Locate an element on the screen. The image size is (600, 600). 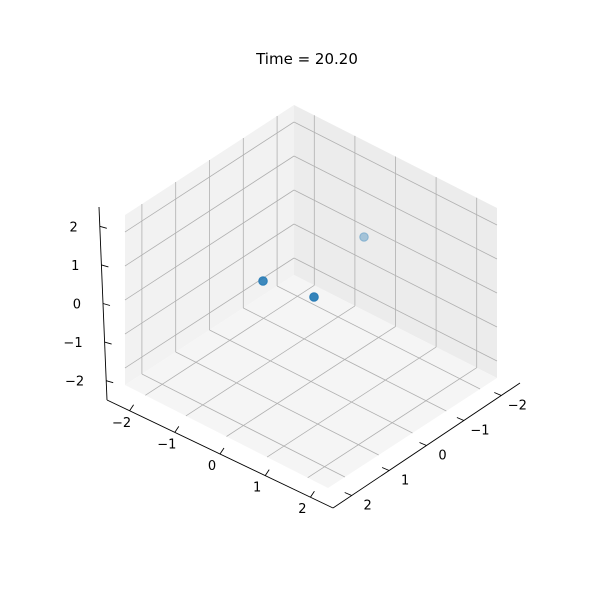
x-tick-label: −2 is located at coordinates (121, 423).